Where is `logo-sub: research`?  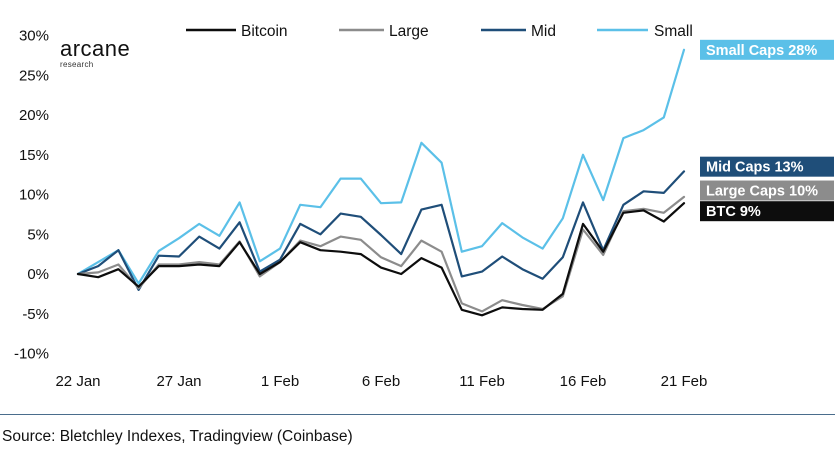 logo-sub: research is located at coordinates (77, 64).